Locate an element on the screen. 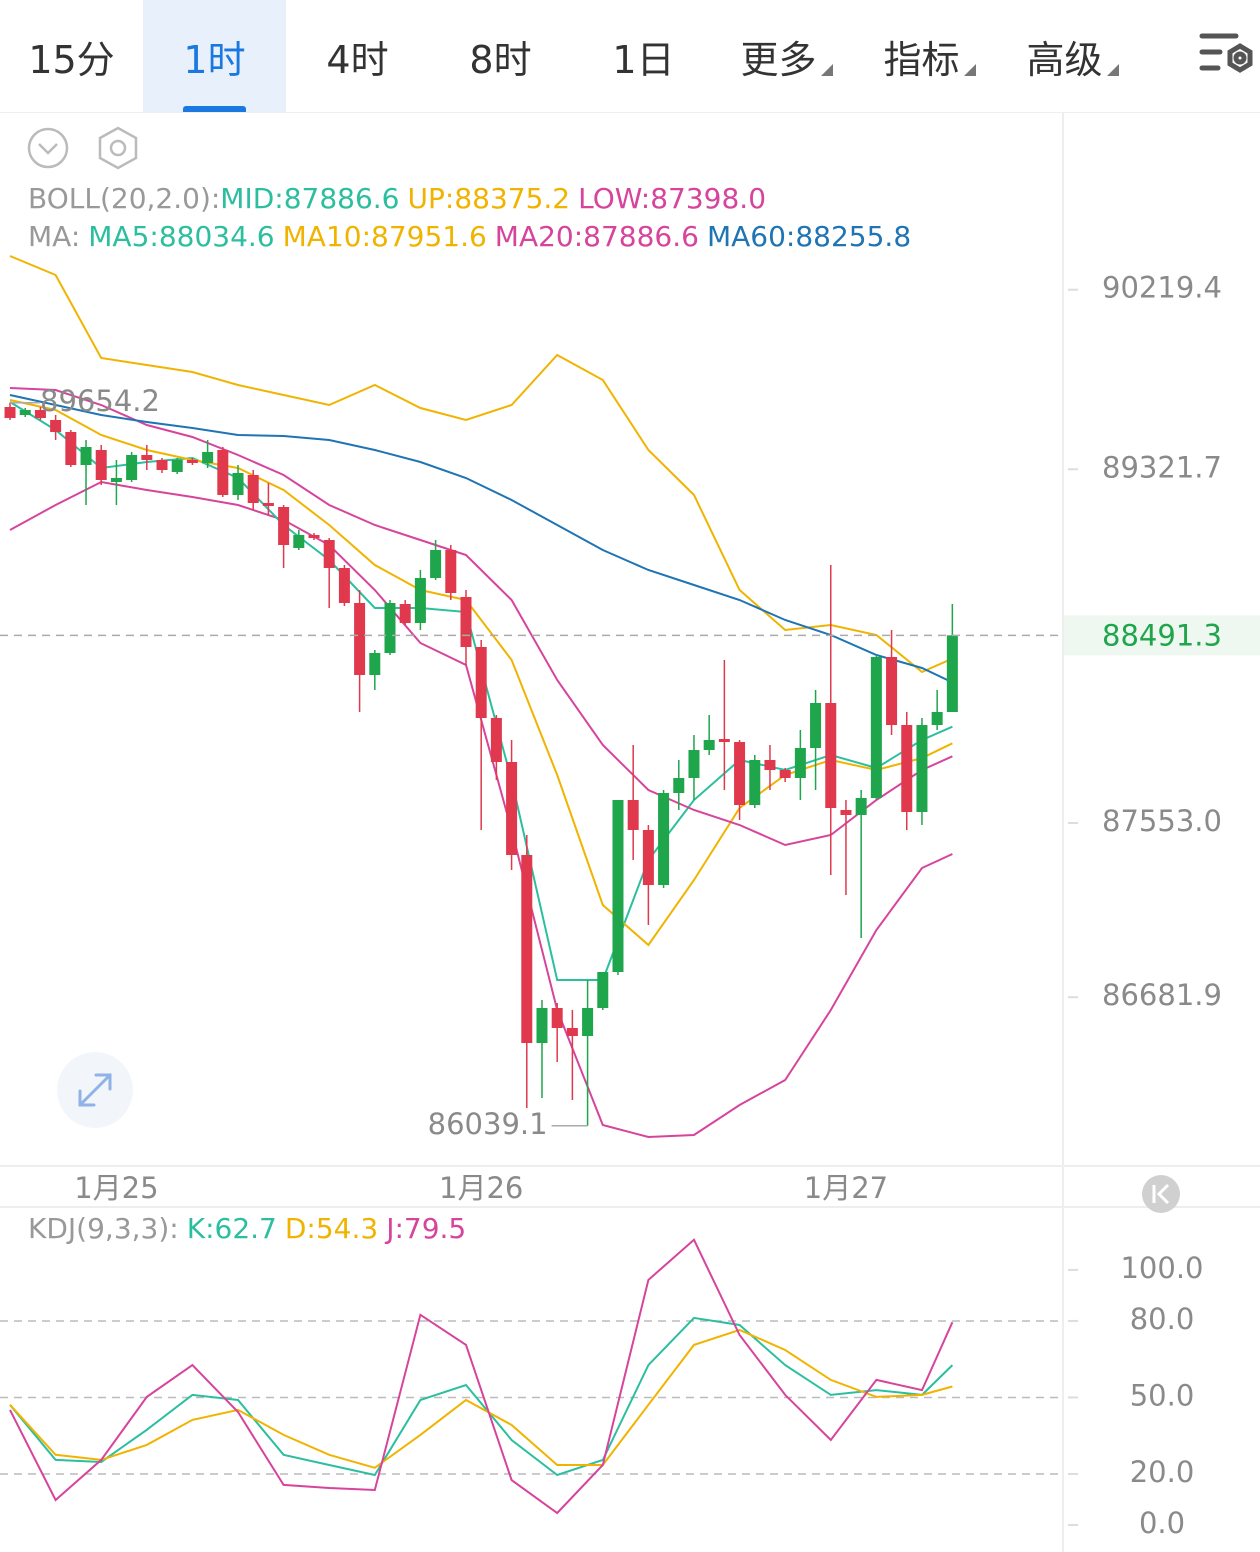 The width and height of the screenshot is (1260, 1552). tab-label: 4时 is located at coordinates (357, 59).